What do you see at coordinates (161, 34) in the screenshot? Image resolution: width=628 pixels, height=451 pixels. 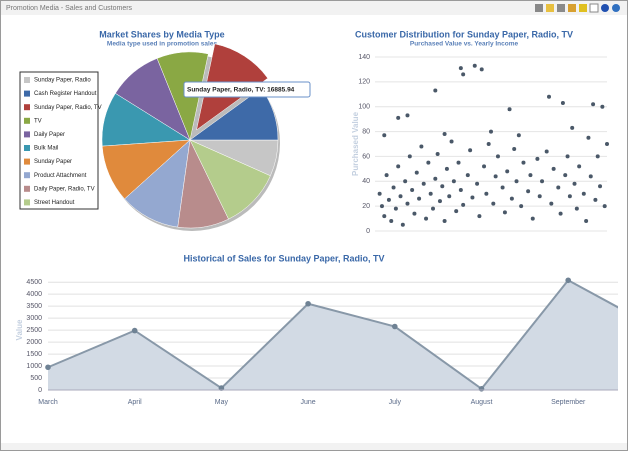 I see `chart-title: Market Shares by Media Type` at bounding box center [161, 34].